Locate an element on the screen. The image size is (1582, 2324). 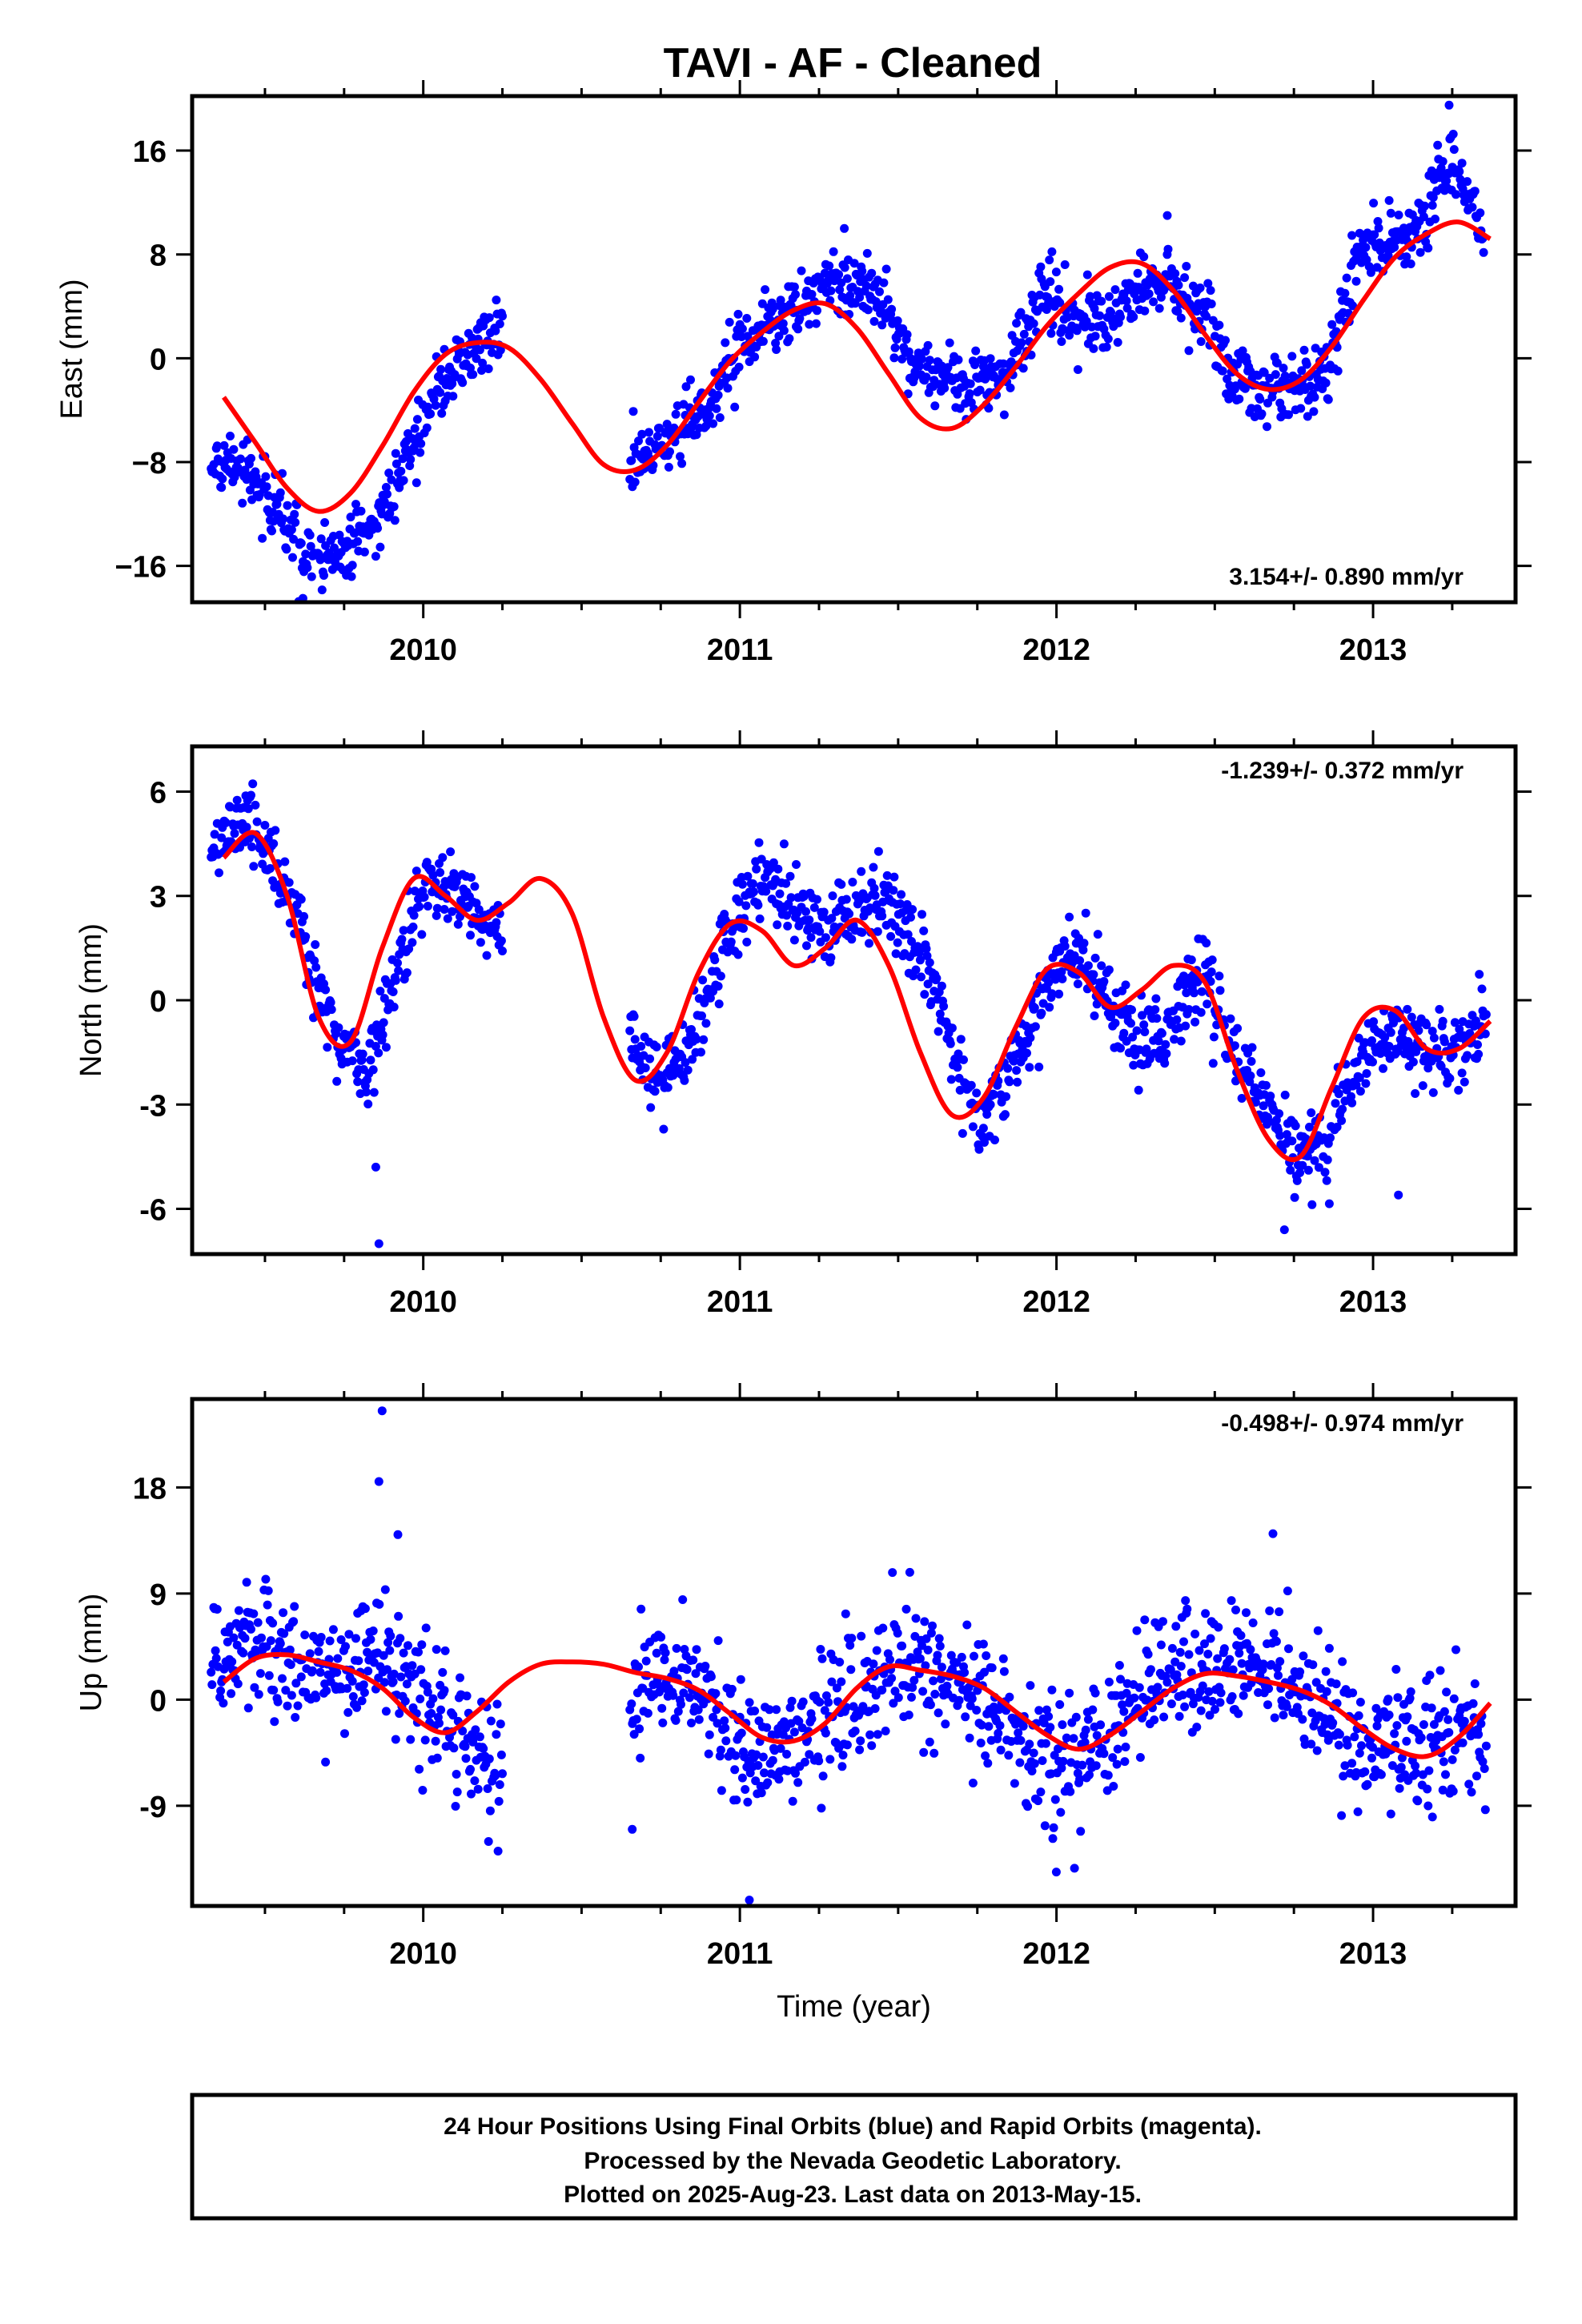
y-tick-label: 0 is located at coordinates (158, 359).